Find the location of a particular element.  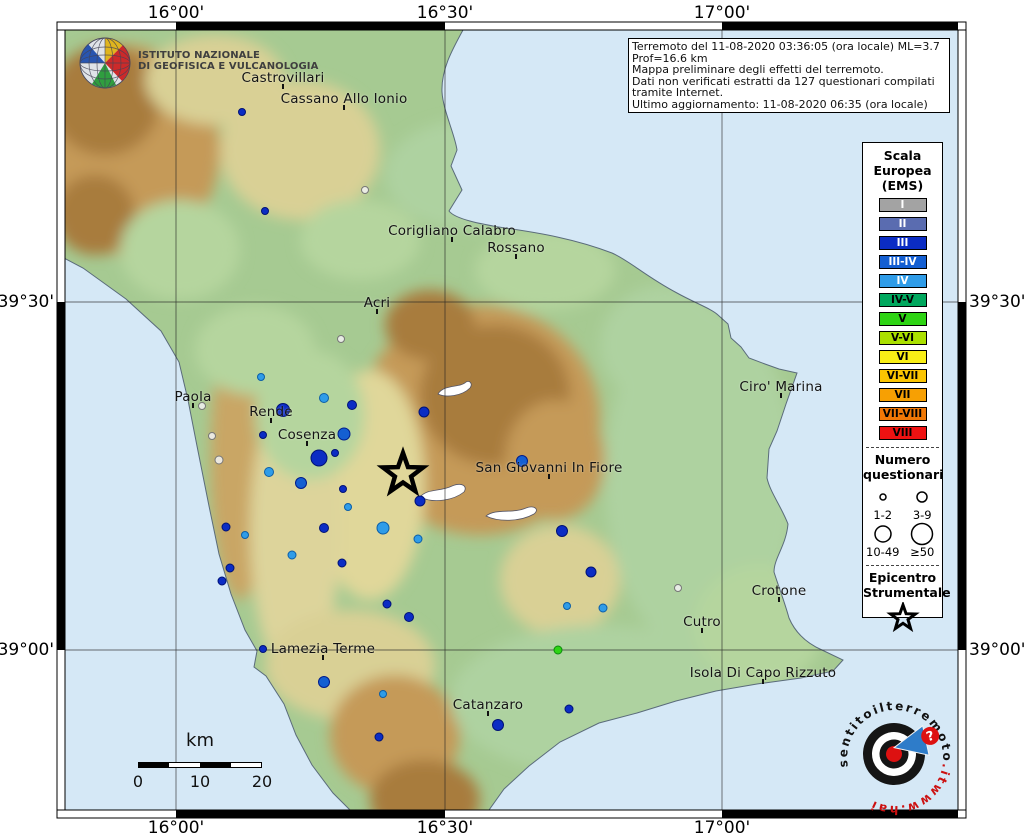

scale-bar-segments is located at coordinates (200, 765).